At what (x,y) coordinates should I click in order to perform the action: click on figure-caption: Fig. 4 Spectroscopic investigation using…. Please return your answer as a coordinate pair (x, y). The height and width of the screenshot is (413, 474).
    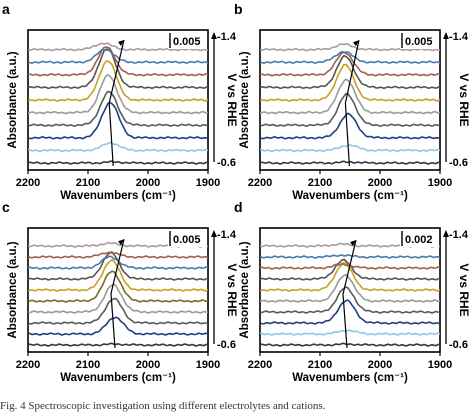
    Looking at the image, I should click on (163, 406).